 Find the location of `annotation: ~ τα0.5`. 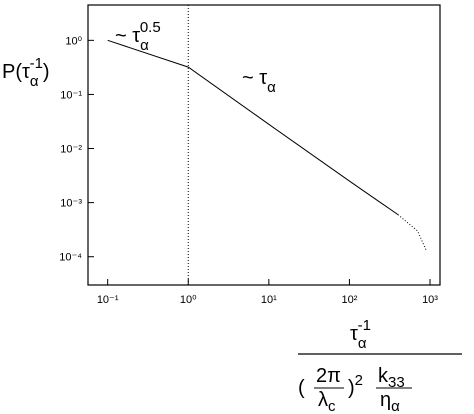

annotation: ~ τα0.5 is located at coordinates (138, 36).